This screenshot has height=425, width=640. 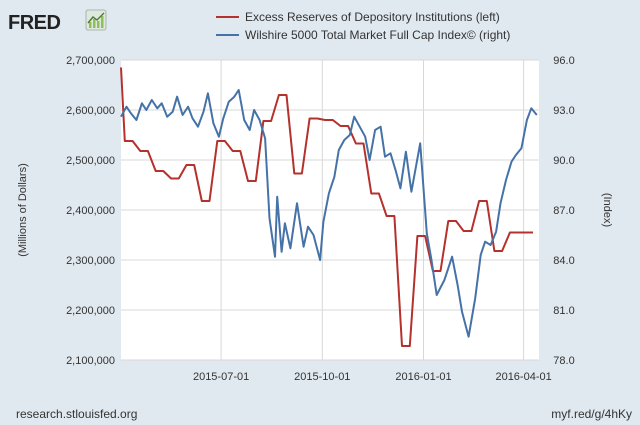 What do you see at coordinates (563, 311) in the screenshot?
I see `right-tick-label: 81.0` at bounding box center [563, 311].